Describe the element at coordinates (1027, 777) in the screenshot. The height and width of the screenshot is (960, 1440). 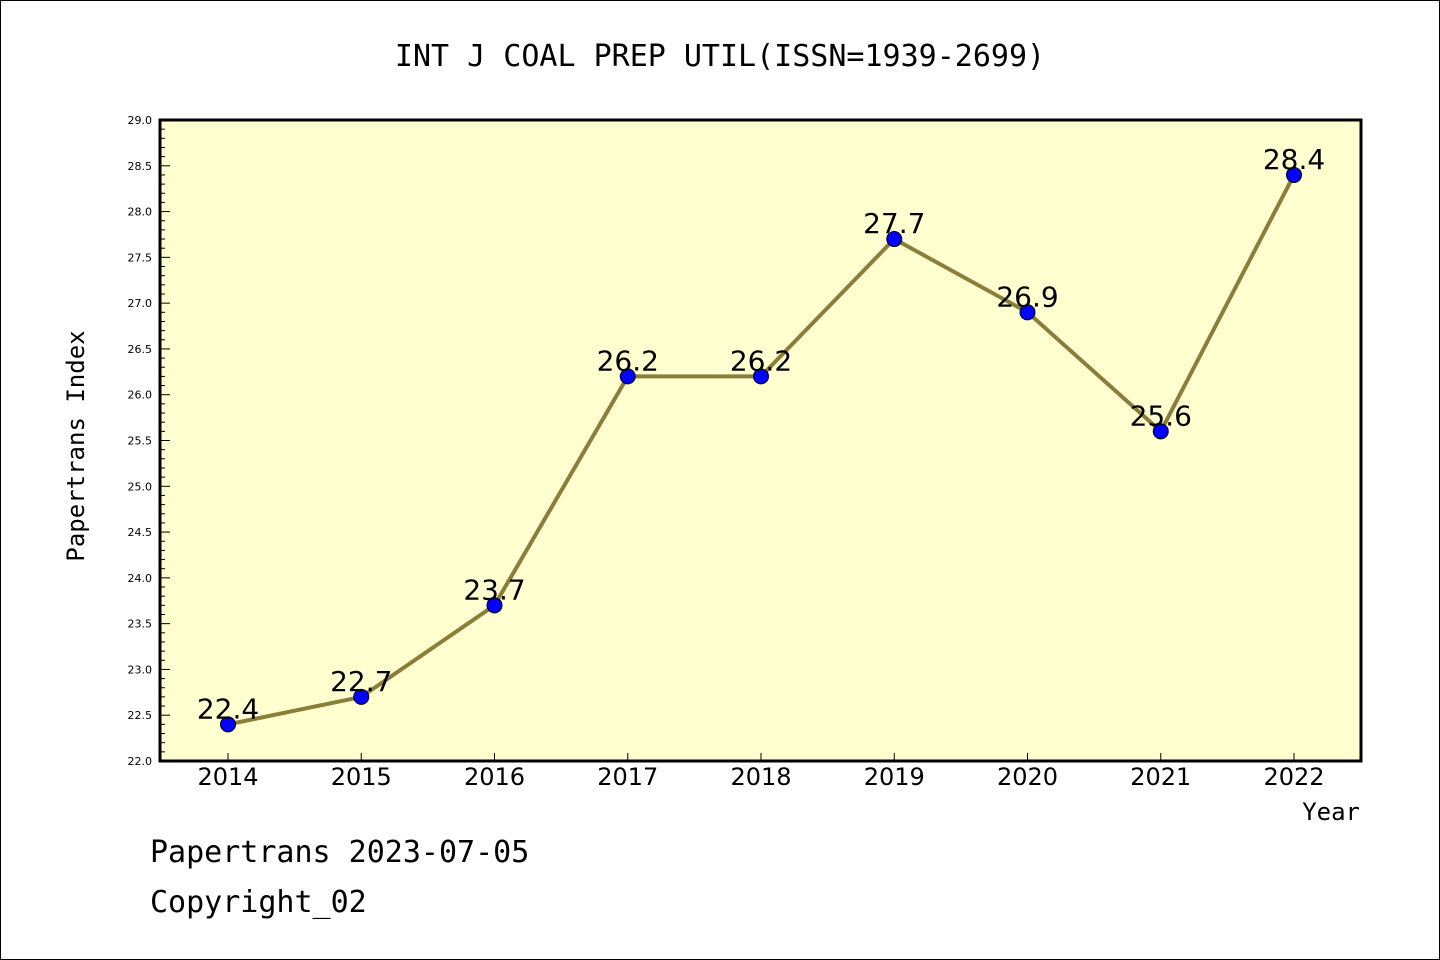
I see `x-tick-label: 2020` at that location.